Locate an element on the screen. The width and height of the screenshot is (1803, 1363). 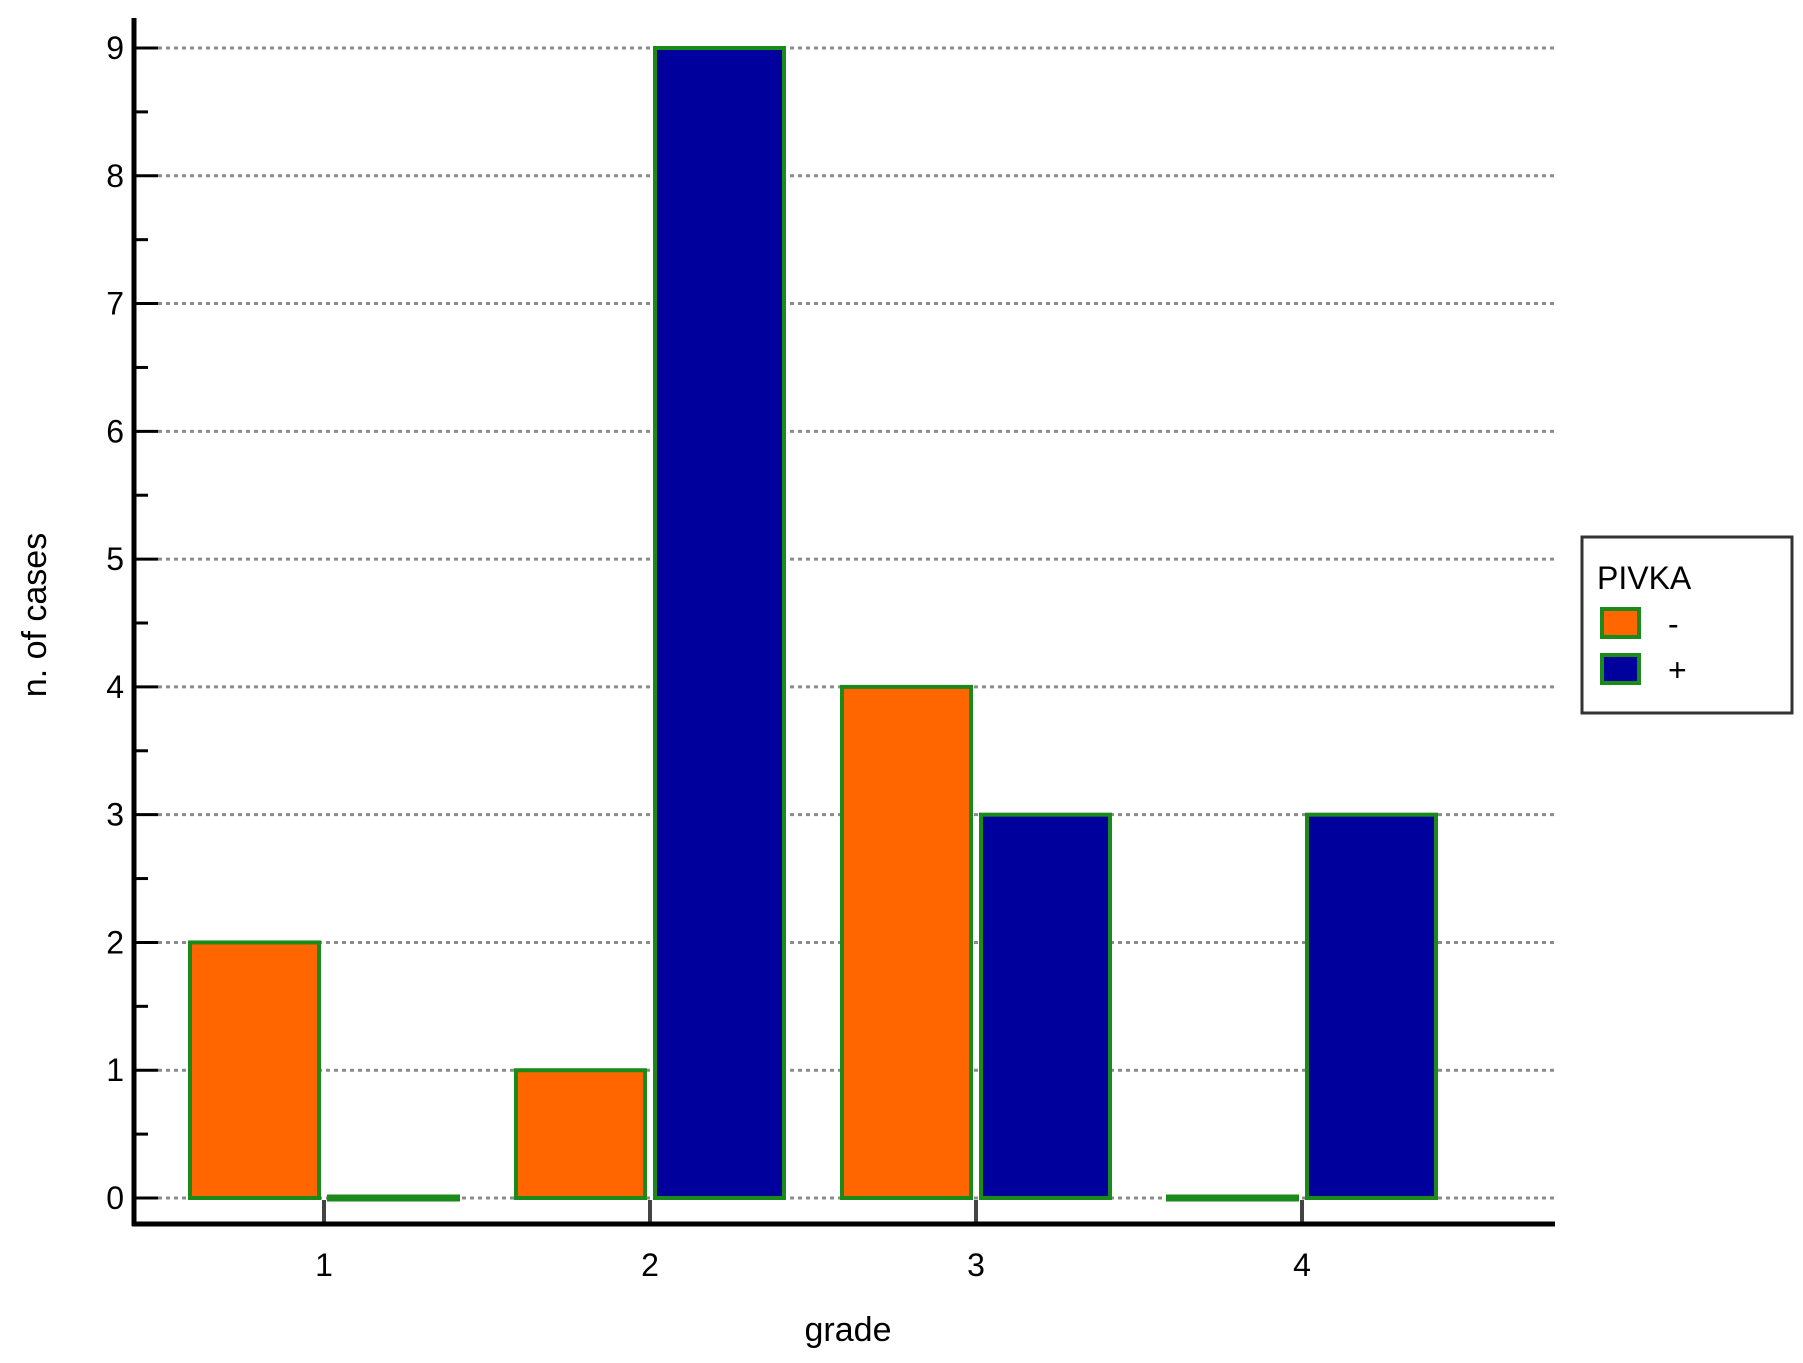
x-tick-label: 3 is located at coordinates (976, 1265).